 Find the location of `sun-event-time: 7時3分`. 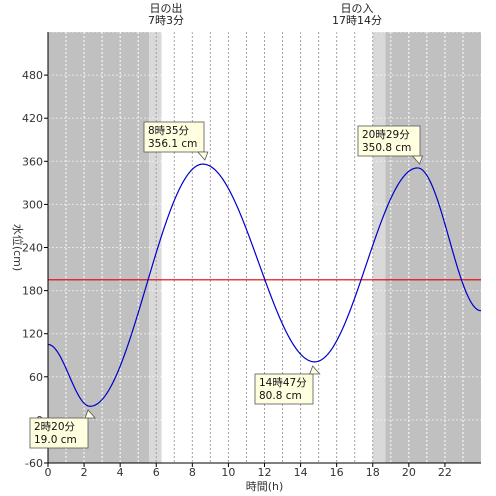

sun-event-time: 7時3分 is located at coordinates (166, 20).